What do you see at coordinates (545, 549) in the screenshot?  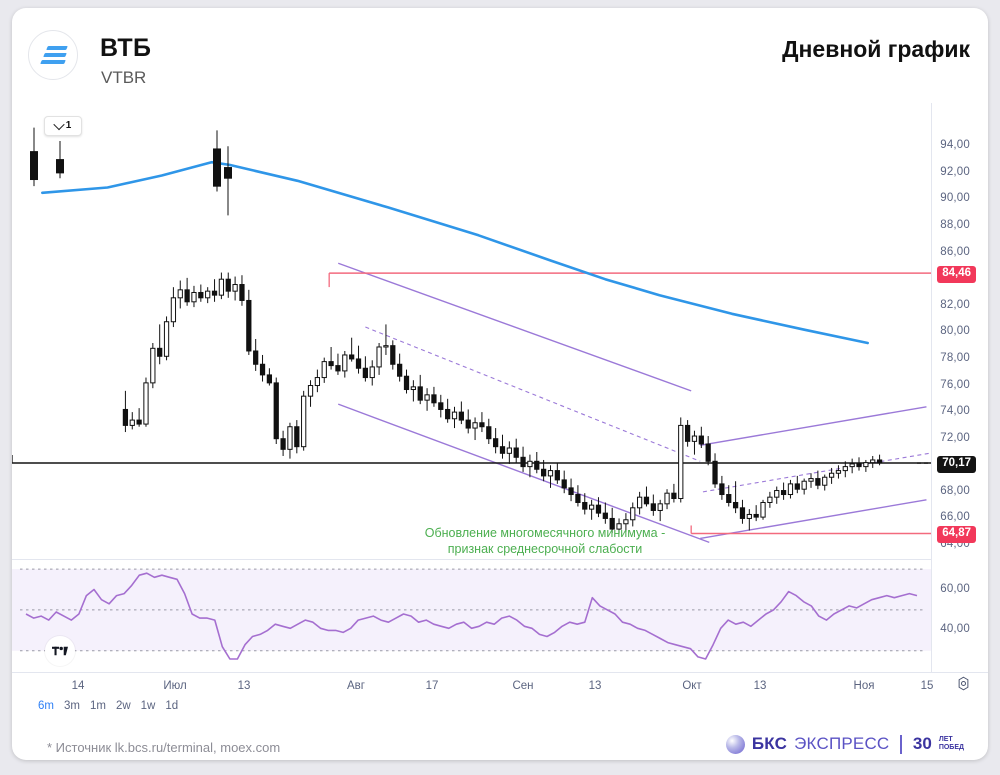 I see `annotation-line-2: признак среднесрочной слабости` at bounding box center [545, 549].